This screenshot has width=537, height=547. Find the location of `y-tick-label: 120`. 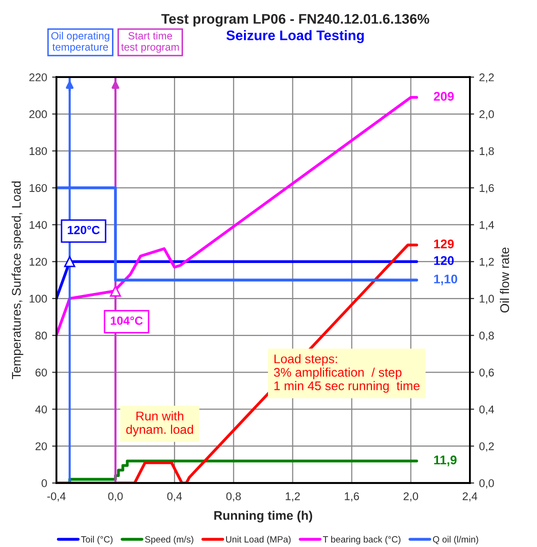

y-tick-label: 120 is located at coordinates (38, 262).